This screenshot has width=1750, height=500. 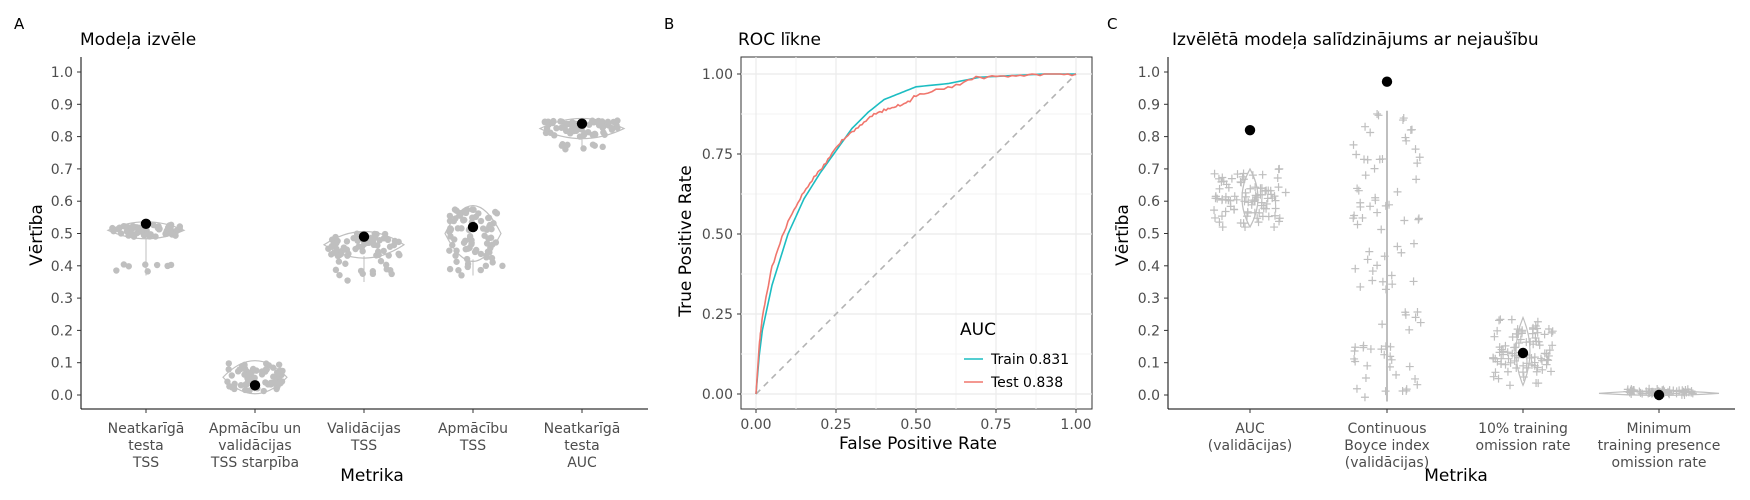 What do you see at coordinates (669, 24) in the screenshot?
I see `panel-b-letter: B` at bounding box center [669, 24].